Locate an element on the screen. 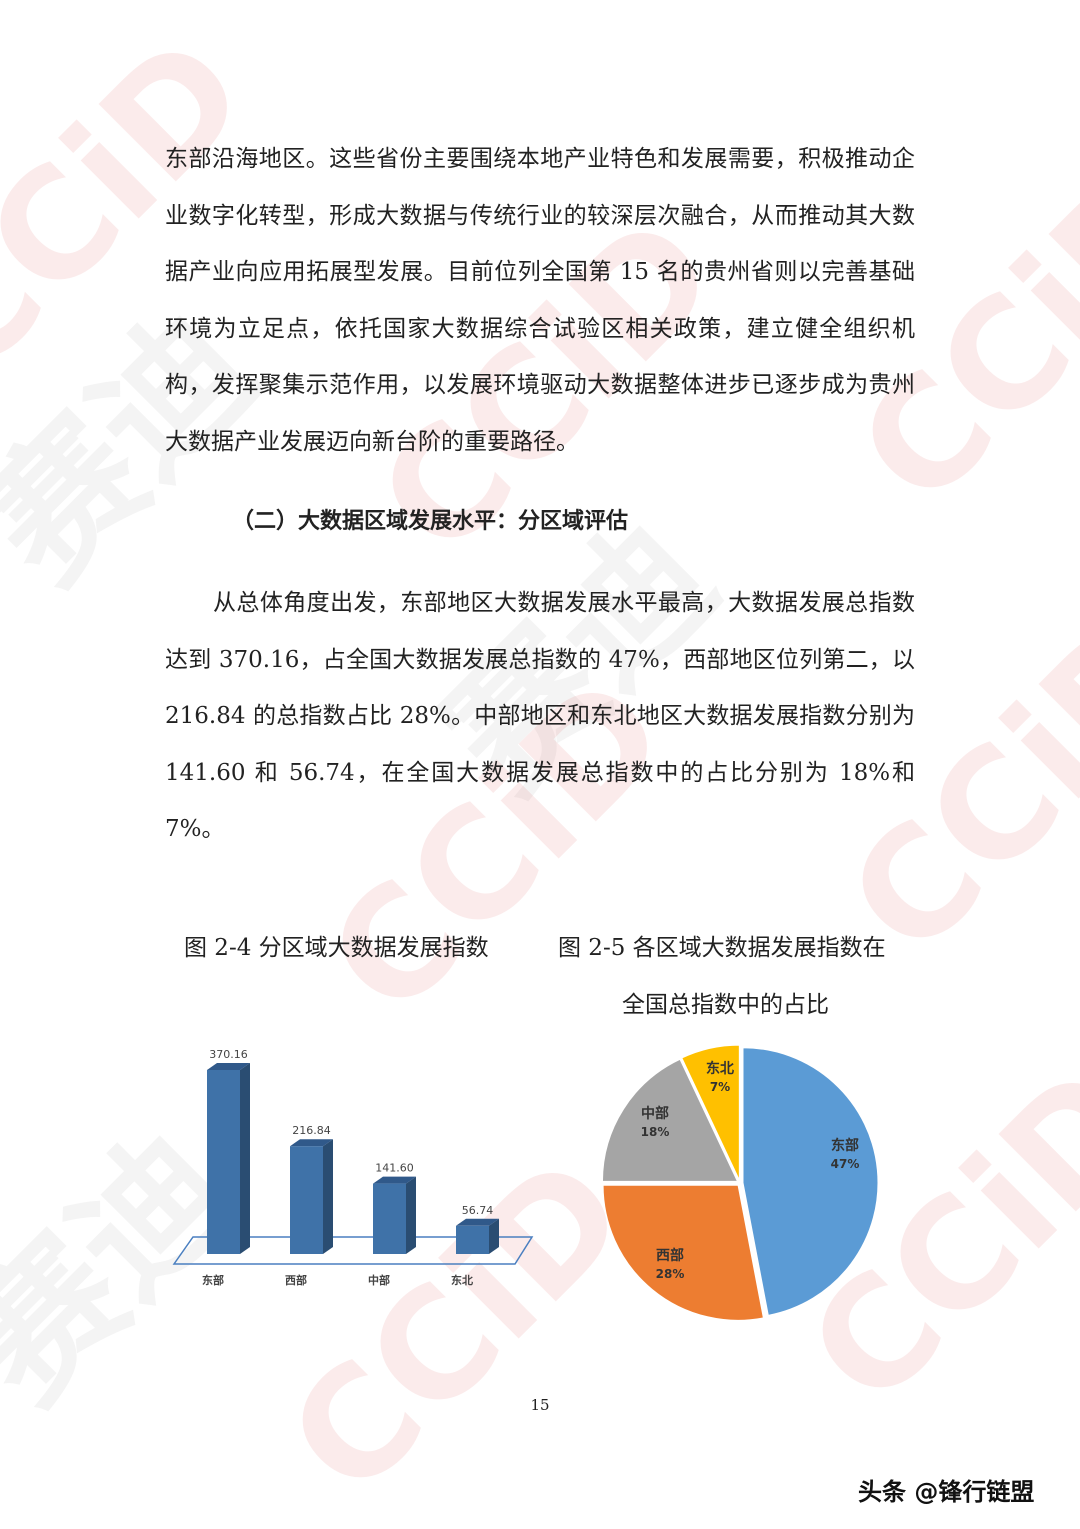 This screenshot has width=1080, height=1529. pie-slice-中部 is located at coordinates (670, 1120).